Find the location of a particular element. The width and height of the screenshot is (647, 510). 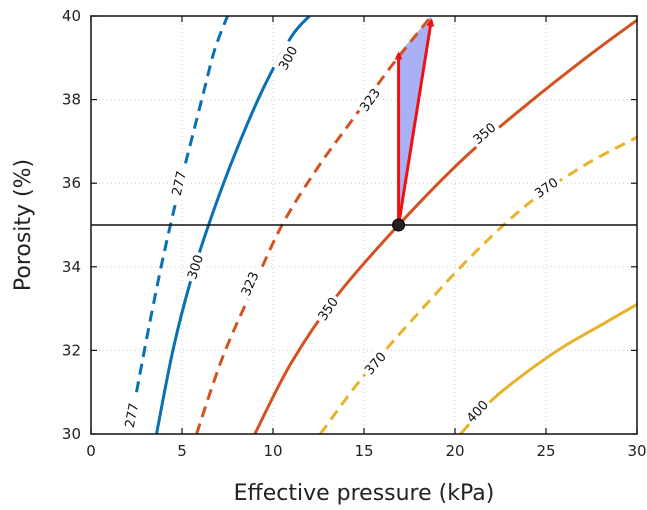

y-axis-label: Porosity (%) is located at coordinates (23, 225).